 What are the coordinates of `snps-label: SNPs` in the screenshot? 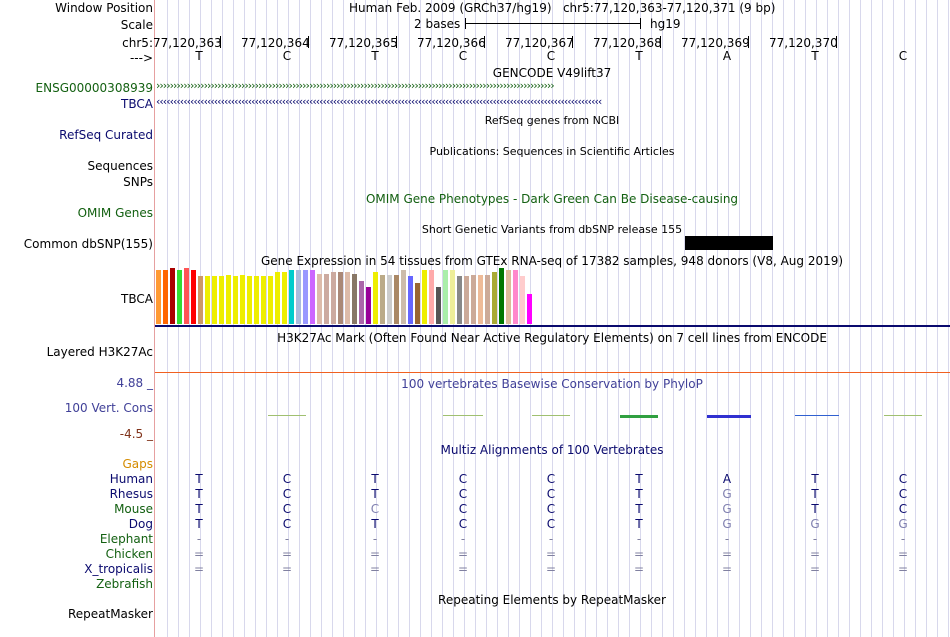 It's located at (138, 182).